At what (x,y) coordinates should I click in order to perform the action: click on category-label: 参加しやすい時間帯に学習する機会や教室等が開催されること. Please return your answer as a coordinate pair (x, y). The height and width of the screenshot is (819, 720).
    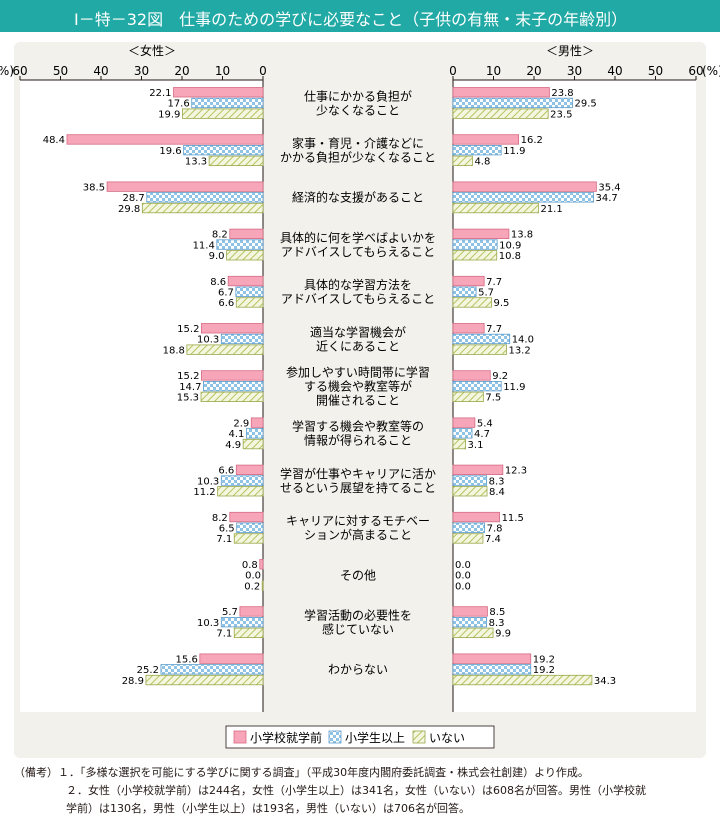
    Looking at the image, I should click on (358, 386).